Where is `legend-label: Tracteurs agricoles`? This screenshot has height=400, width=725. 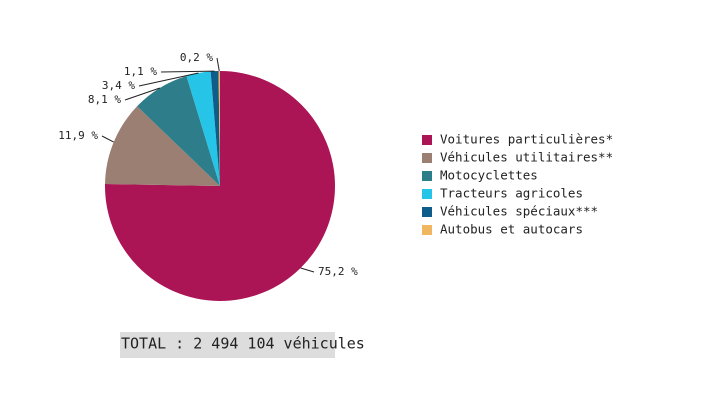
legend-label: Tracteurs agricoles is located at coordinates (511, 193).